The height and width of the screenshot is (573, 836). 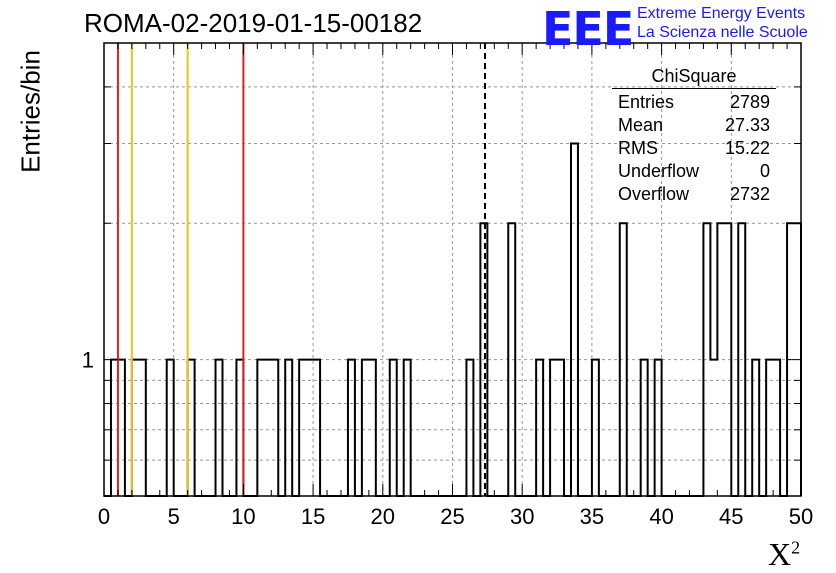 I want to click on logo-line-1: Extreme Energy Events, so click(x=721, y=13).